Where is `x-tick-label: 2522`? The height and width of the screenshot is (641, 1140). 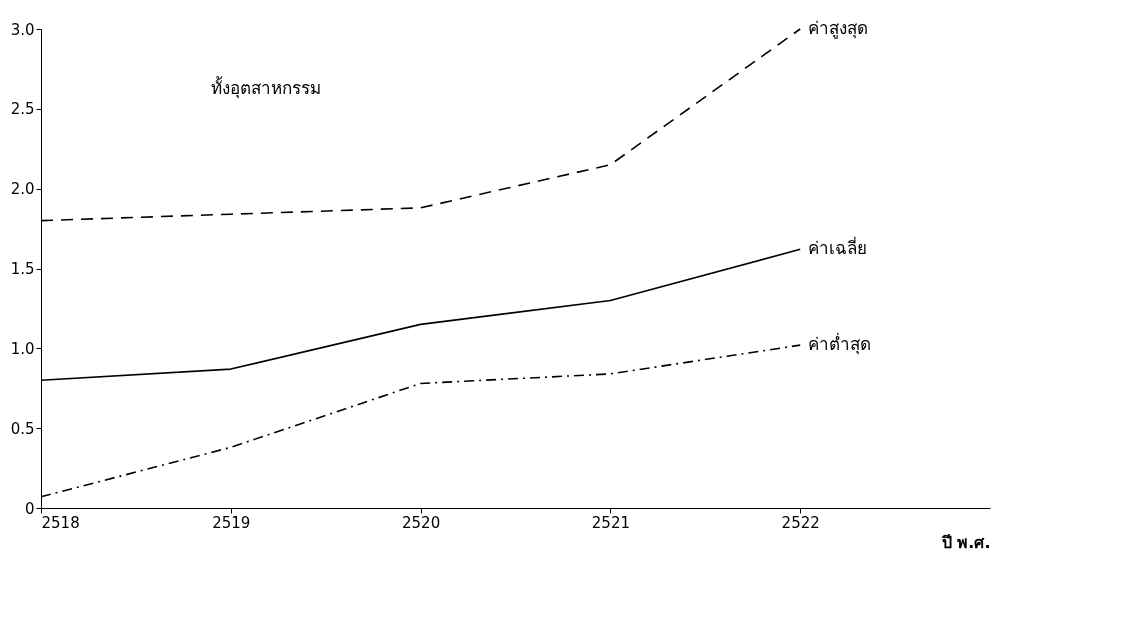 x-tick-label: 2522 is located at coordinates (800, 522).